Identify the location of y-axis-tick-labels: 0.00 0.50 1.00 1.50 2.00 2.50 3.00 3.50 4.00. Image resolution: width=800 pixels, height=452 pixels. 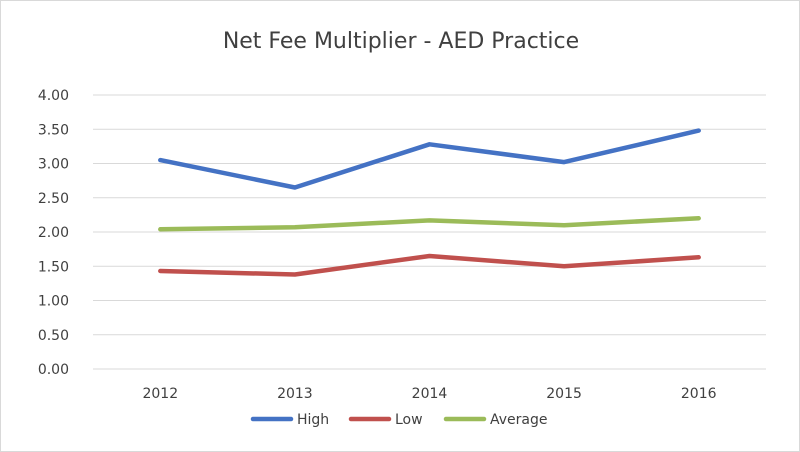
(53, 233).